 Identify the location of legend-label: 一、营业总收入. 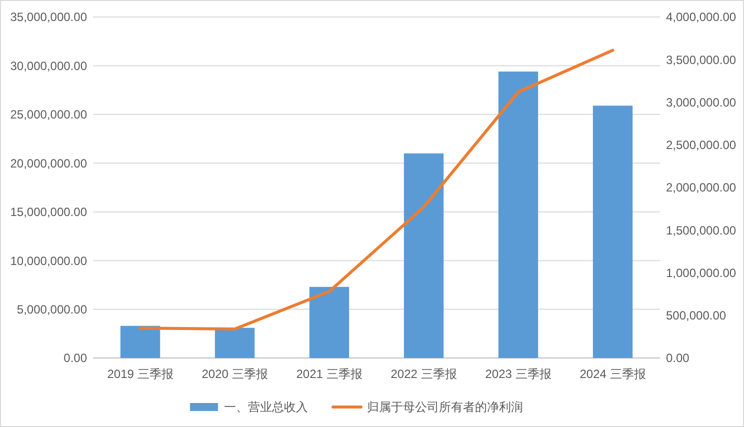
(266, 407).